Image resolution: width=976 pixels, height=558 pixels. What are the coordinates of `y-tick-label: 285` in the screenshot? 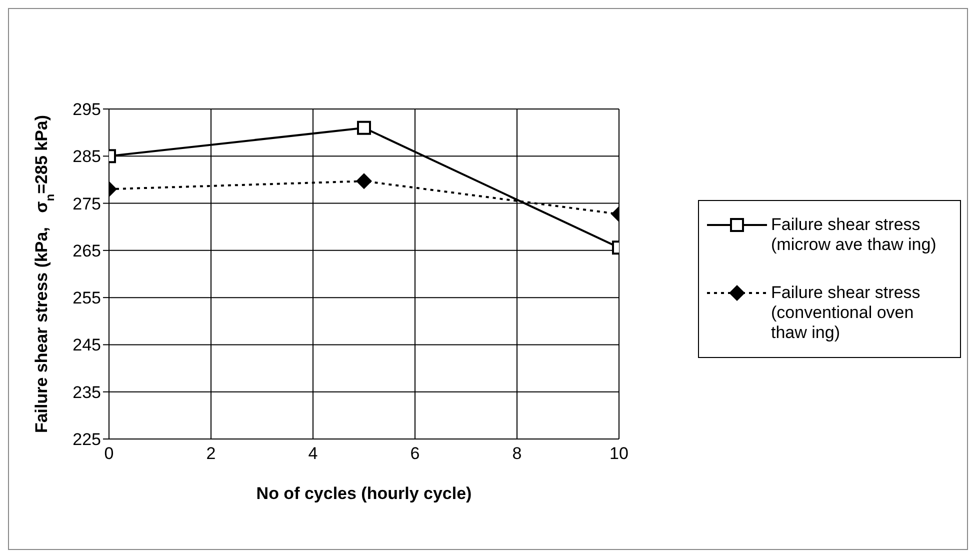 It's located at (86, 156).